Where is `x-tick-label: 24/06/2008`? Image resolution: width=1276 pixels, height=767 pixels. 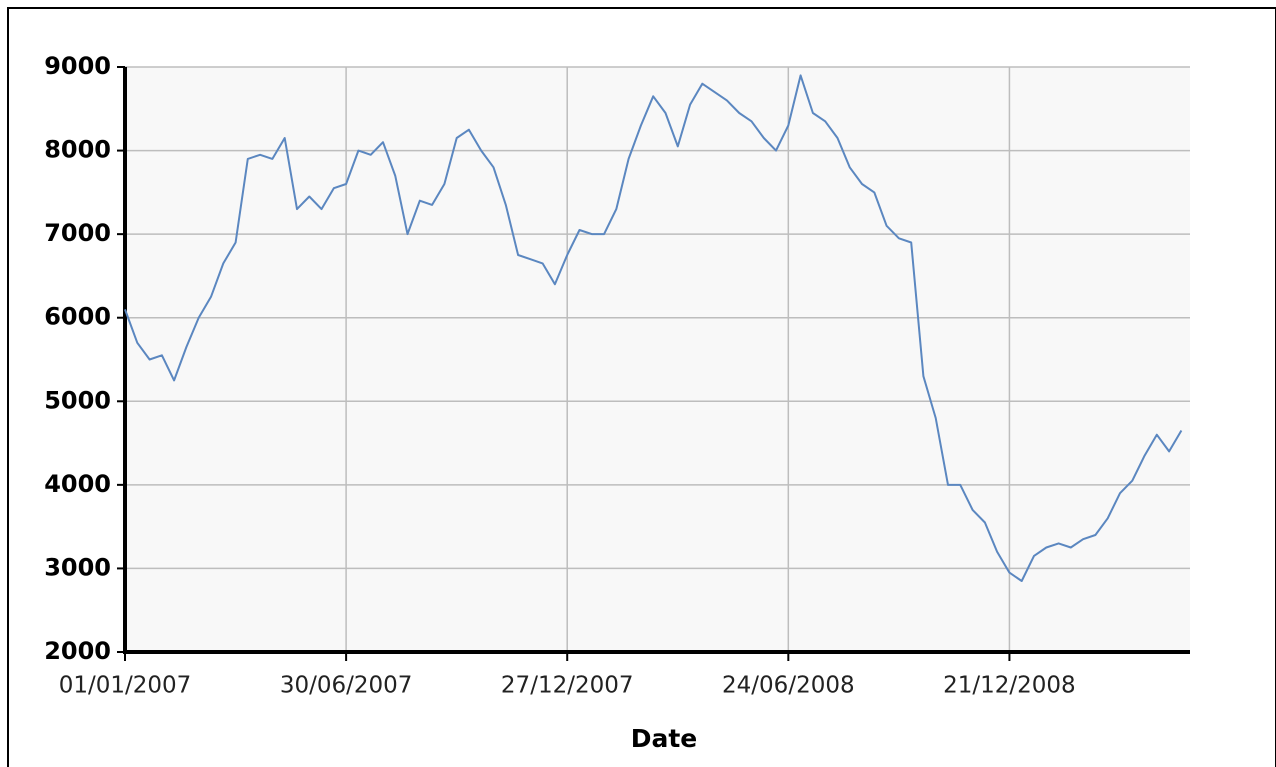 x-tick-label: 24/06/2008 is located at coordinates (788, 686).